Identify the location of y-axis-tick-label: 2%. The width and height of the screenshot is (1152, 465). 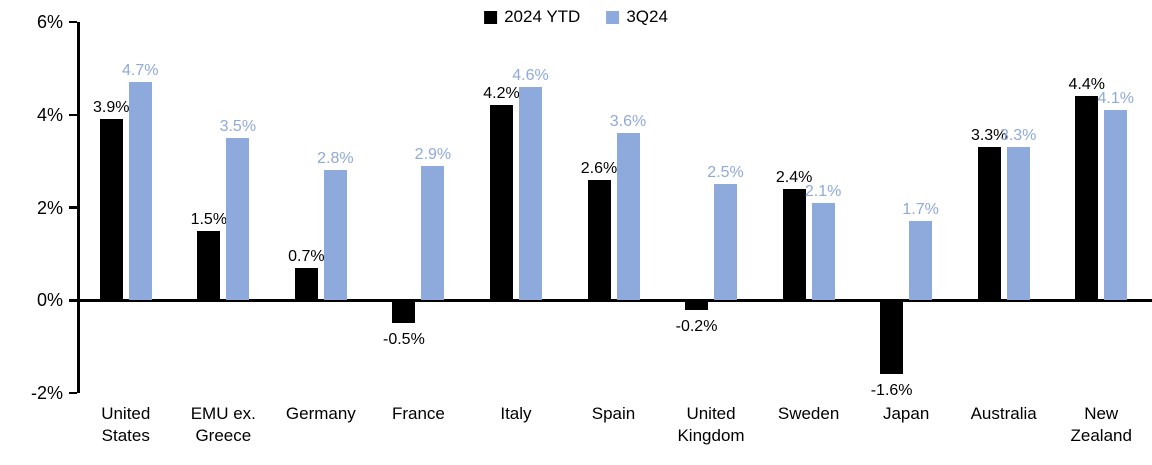
(49, 207).